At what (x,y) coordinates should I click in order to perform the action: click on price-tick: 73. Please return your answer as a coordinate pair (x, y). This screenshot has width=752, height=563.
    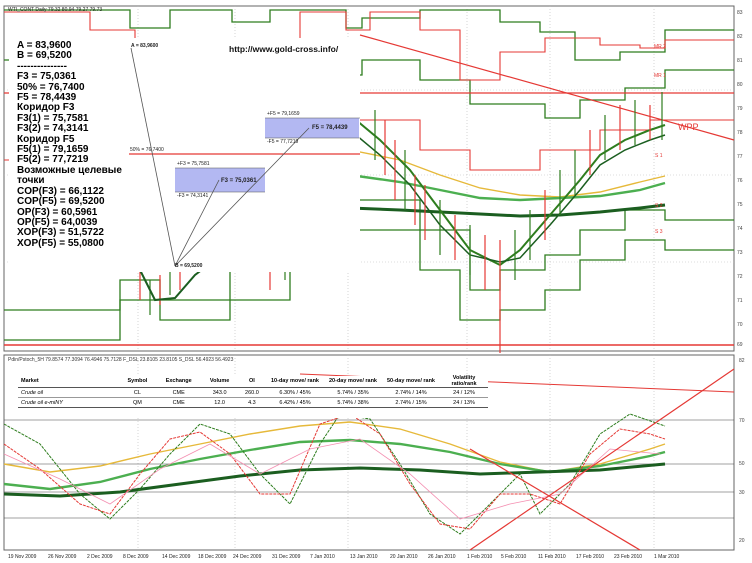
    Looking at the image, I should click on (740, 253).